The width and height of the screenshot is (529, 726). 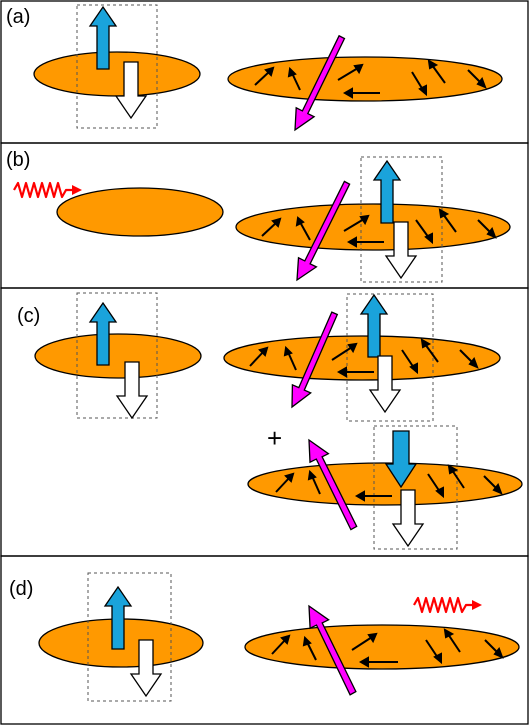 I want to click on panel-label-a: (a), so click(x=18, y=17).